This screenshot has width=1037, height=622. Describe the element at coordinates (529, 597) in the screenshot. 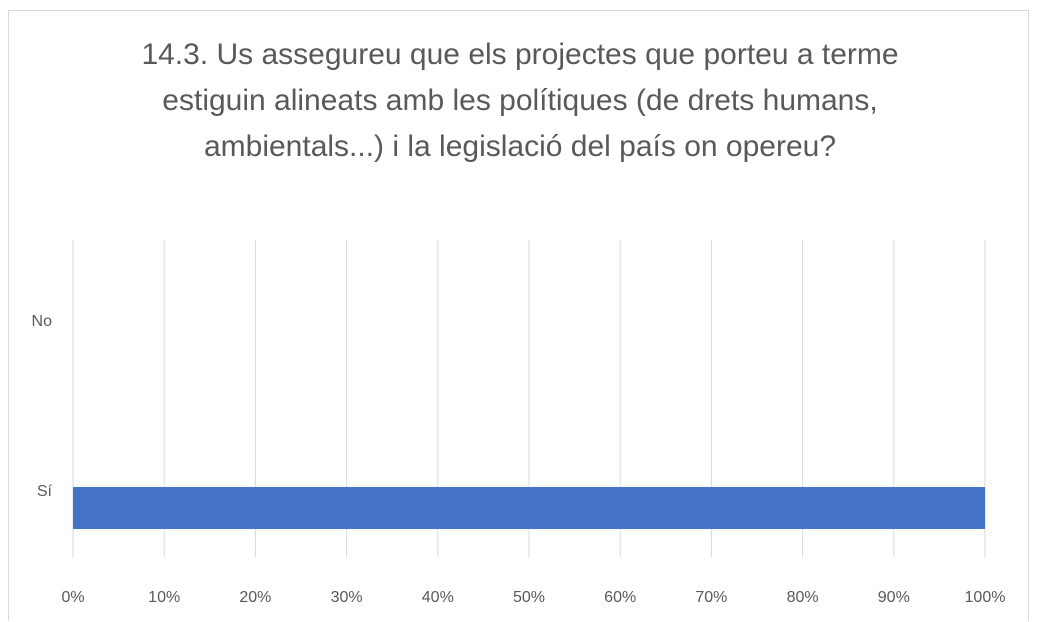

I see `x-tick-label: 50%` at that location.